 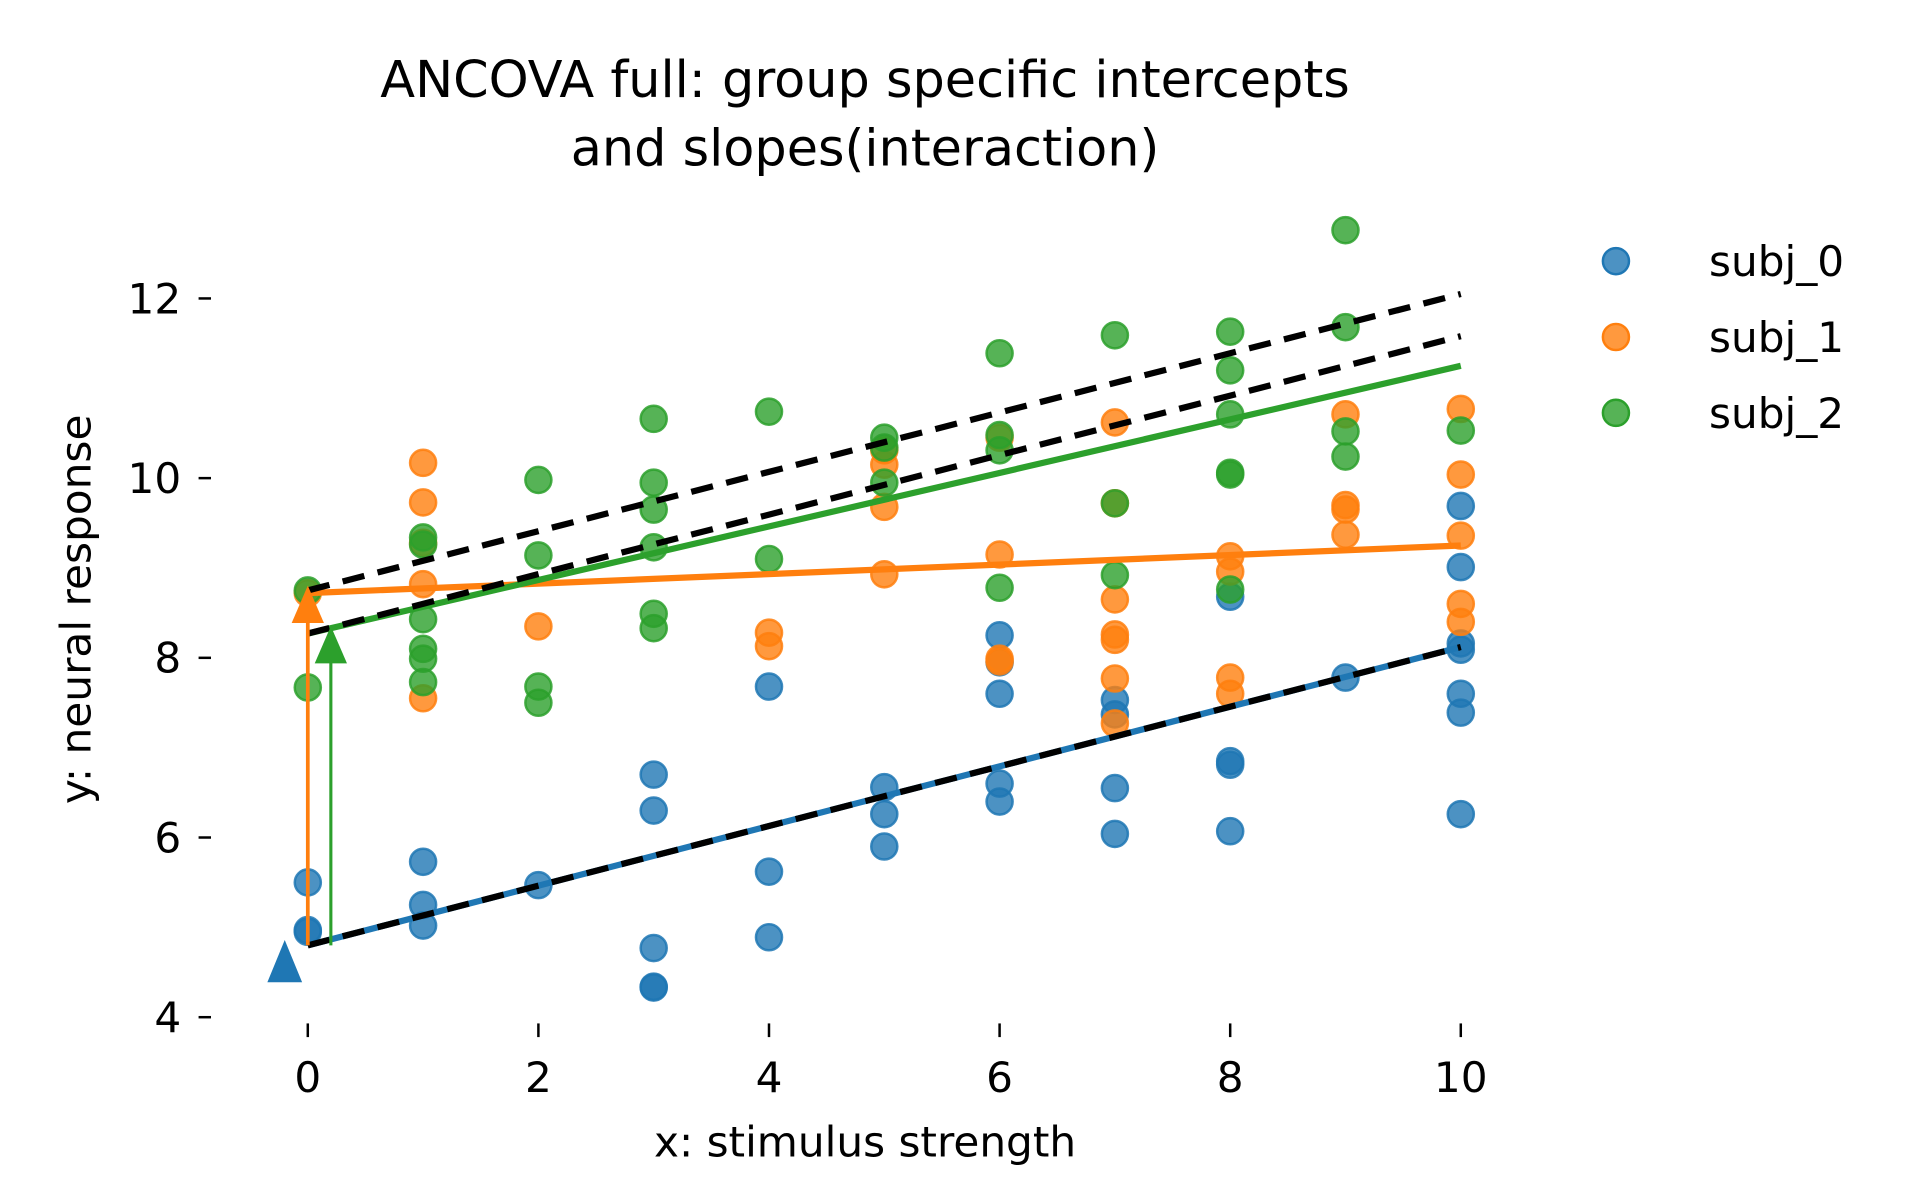 I want to click on legend-item-subj_1: subj_1, so click(x=1722, y=337).